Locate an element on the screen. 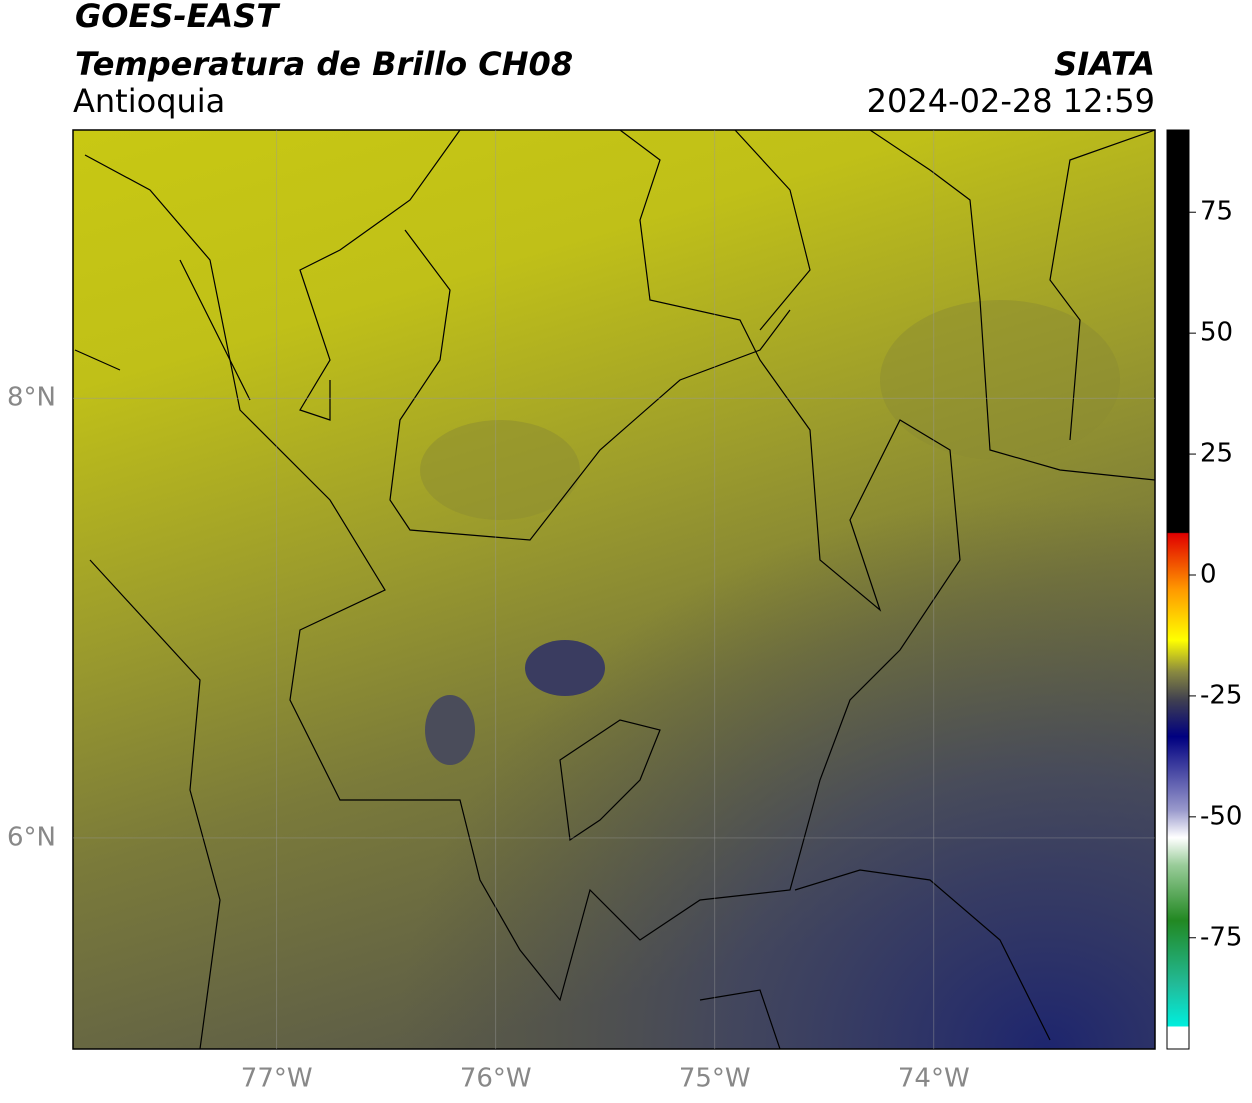 This screenshot has width=1252, height=1103. title: GOES-EAST is located at coordinates (177, 17).